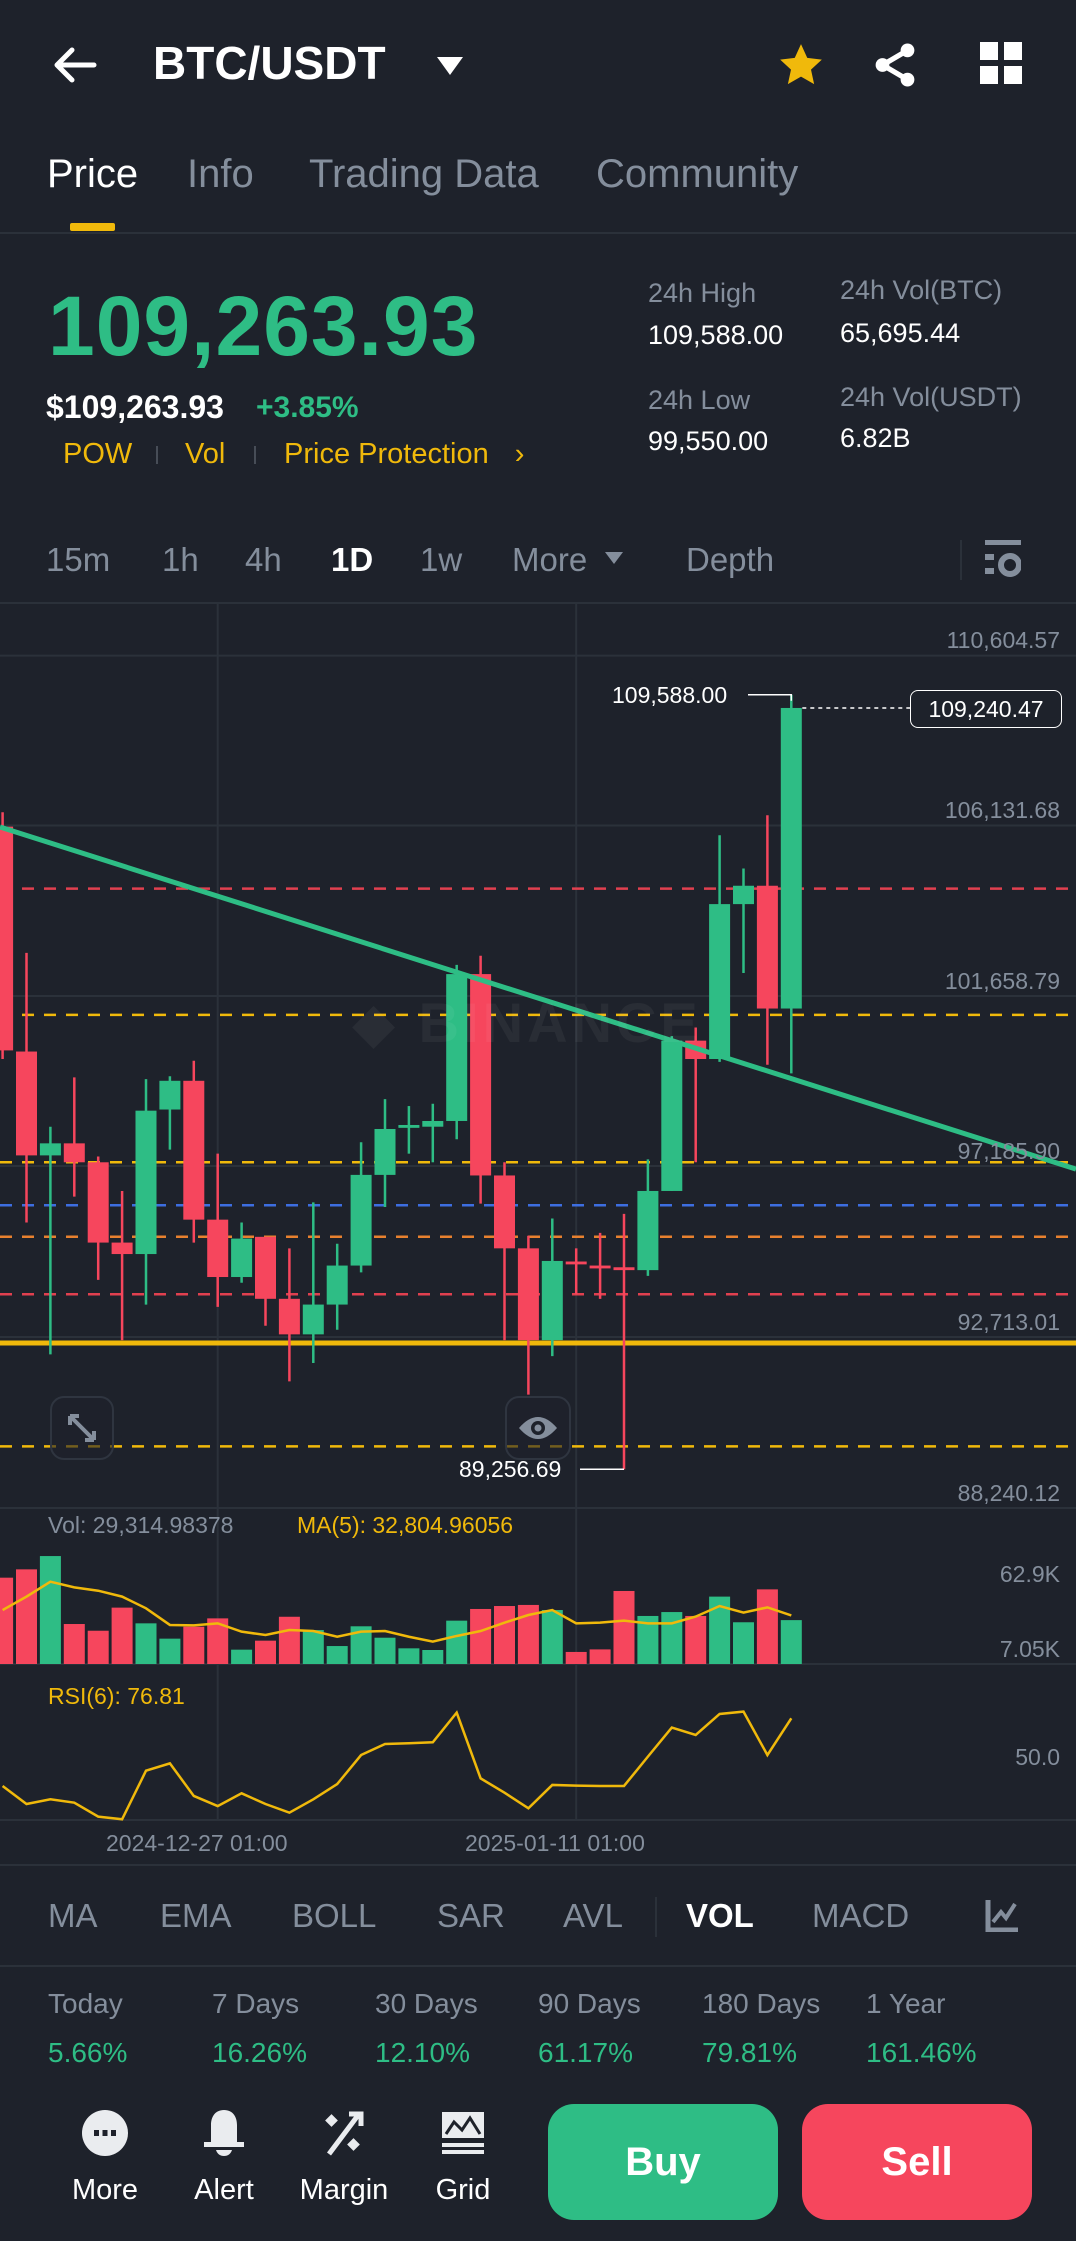  I want to click on share-icon, so click(895, 67).